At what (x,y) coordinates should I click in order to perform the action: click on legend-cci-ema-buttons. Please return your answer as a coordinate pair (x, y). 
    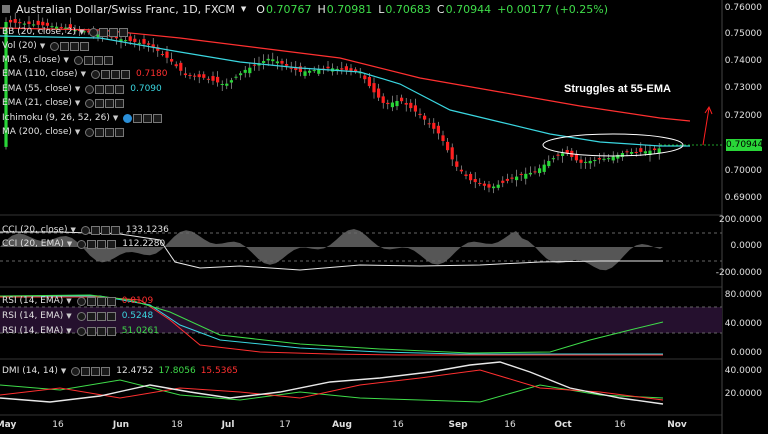
    Looking at the image, I should click on (97, 244).